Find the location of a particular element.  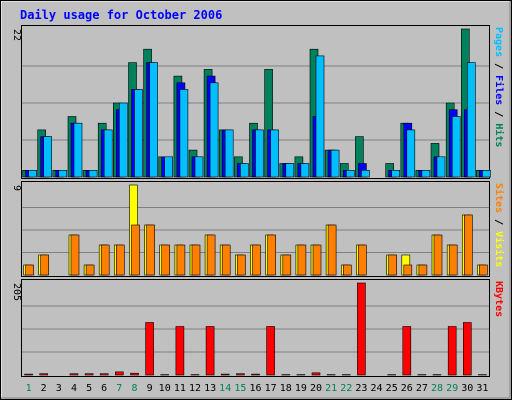

legend-entry-pages: Pages is located at coordinates (498, 42).